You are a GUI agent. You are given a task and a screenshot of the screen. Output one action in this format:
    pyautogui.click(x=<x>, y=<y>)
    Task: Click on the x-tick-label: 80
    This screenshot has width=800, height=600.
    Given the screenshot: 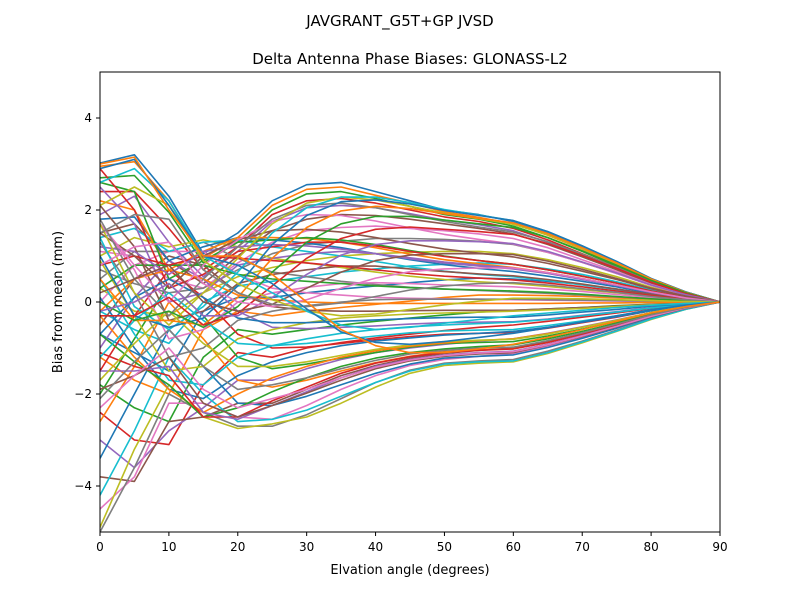 What is the action you would take?
    pyautogui.click(x=650, y=547)
    